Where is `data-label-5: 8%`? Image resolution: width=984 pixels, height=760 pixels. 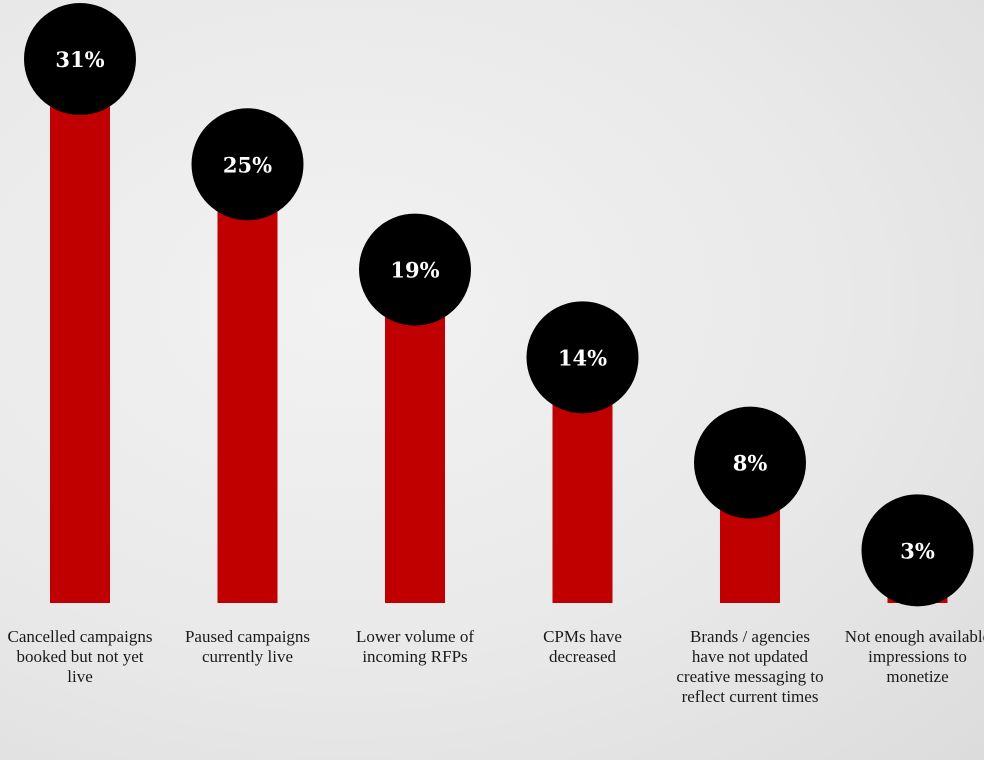
data-label-5: 8% is located at coordinates (750, 463).